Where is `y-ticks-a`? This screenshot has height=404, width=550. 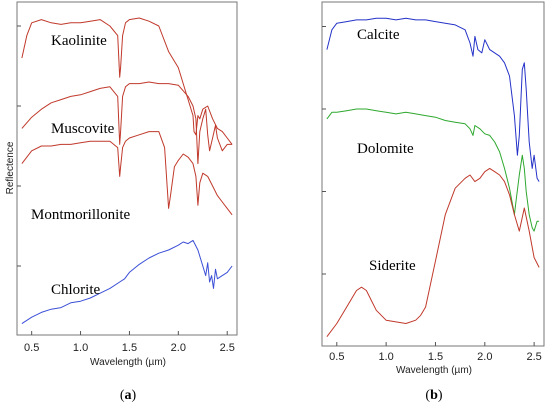 y-ticks-a is located at coordinates (19, 146).